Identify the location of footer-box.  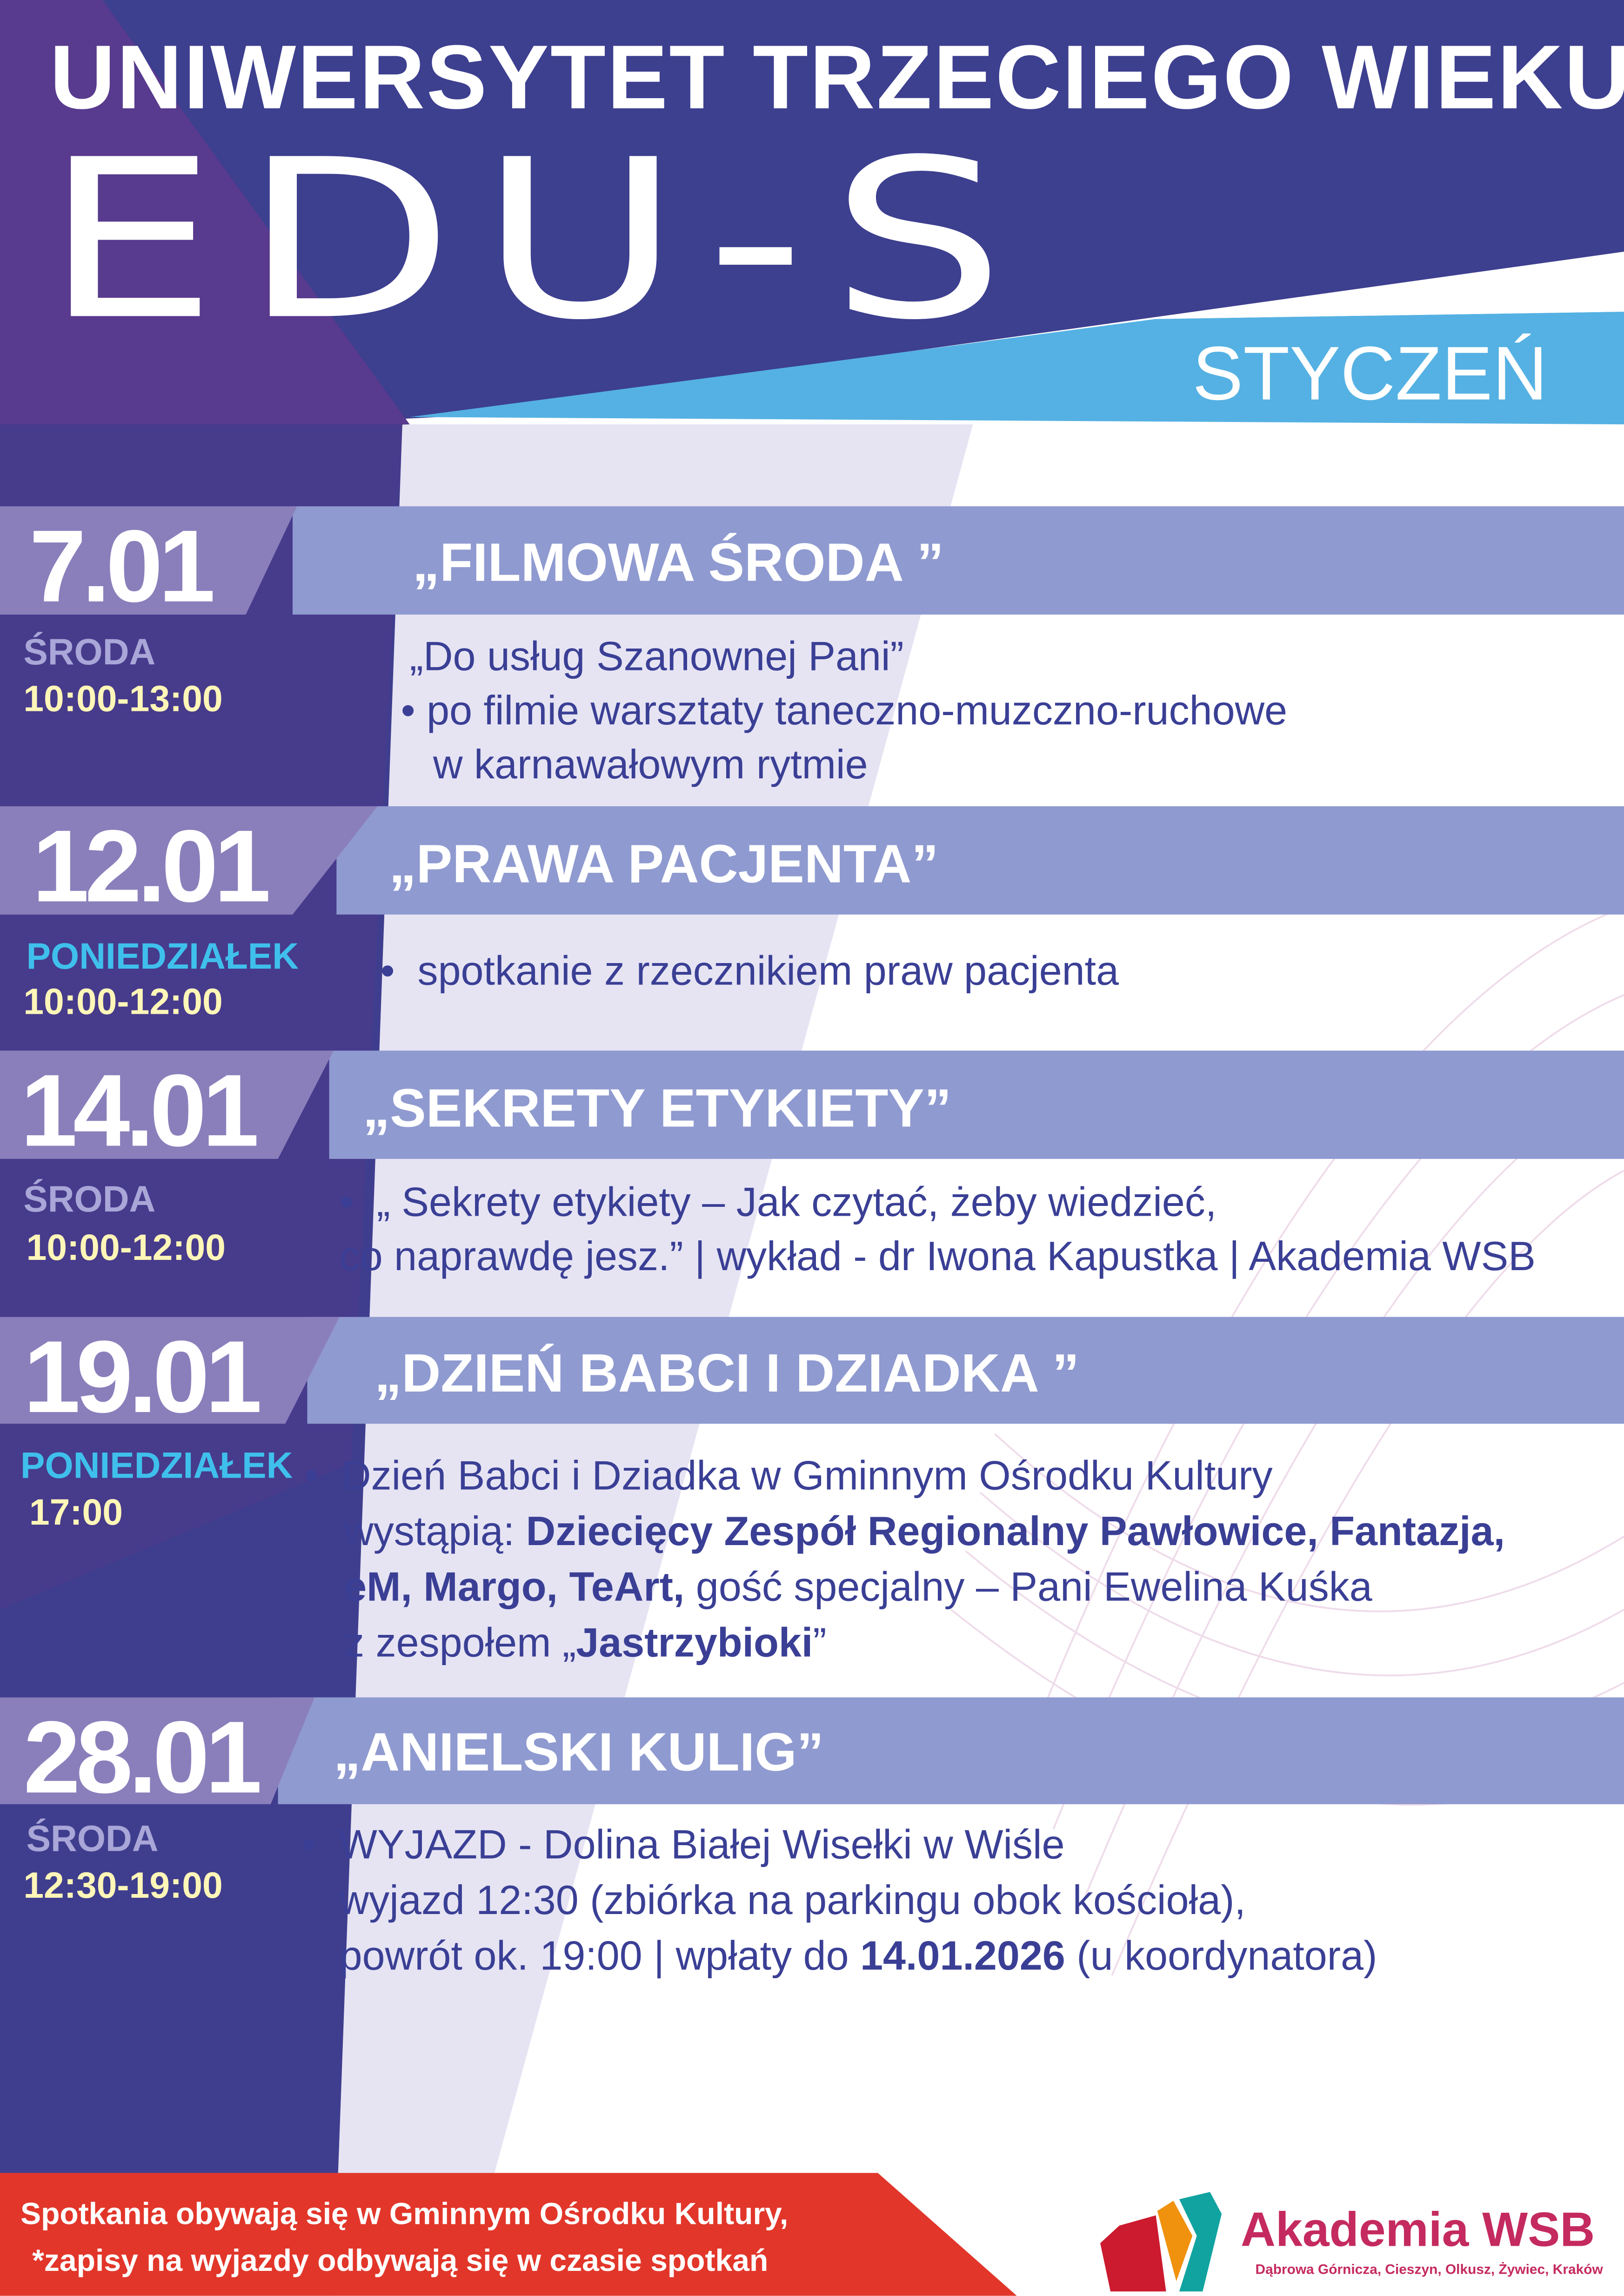
(509, 2234).